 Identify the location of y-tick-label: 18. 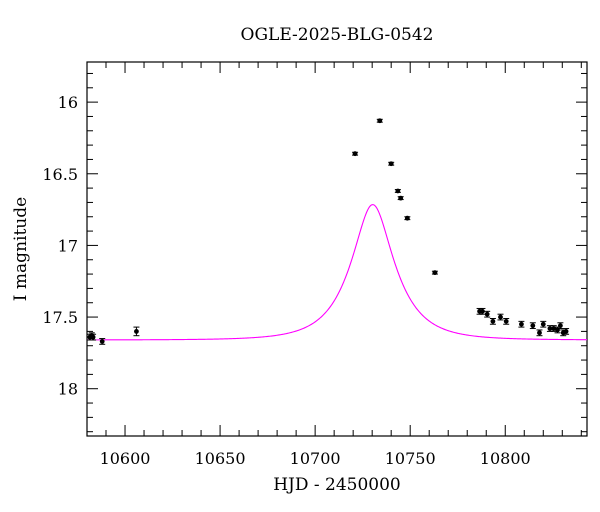
(68, 389).